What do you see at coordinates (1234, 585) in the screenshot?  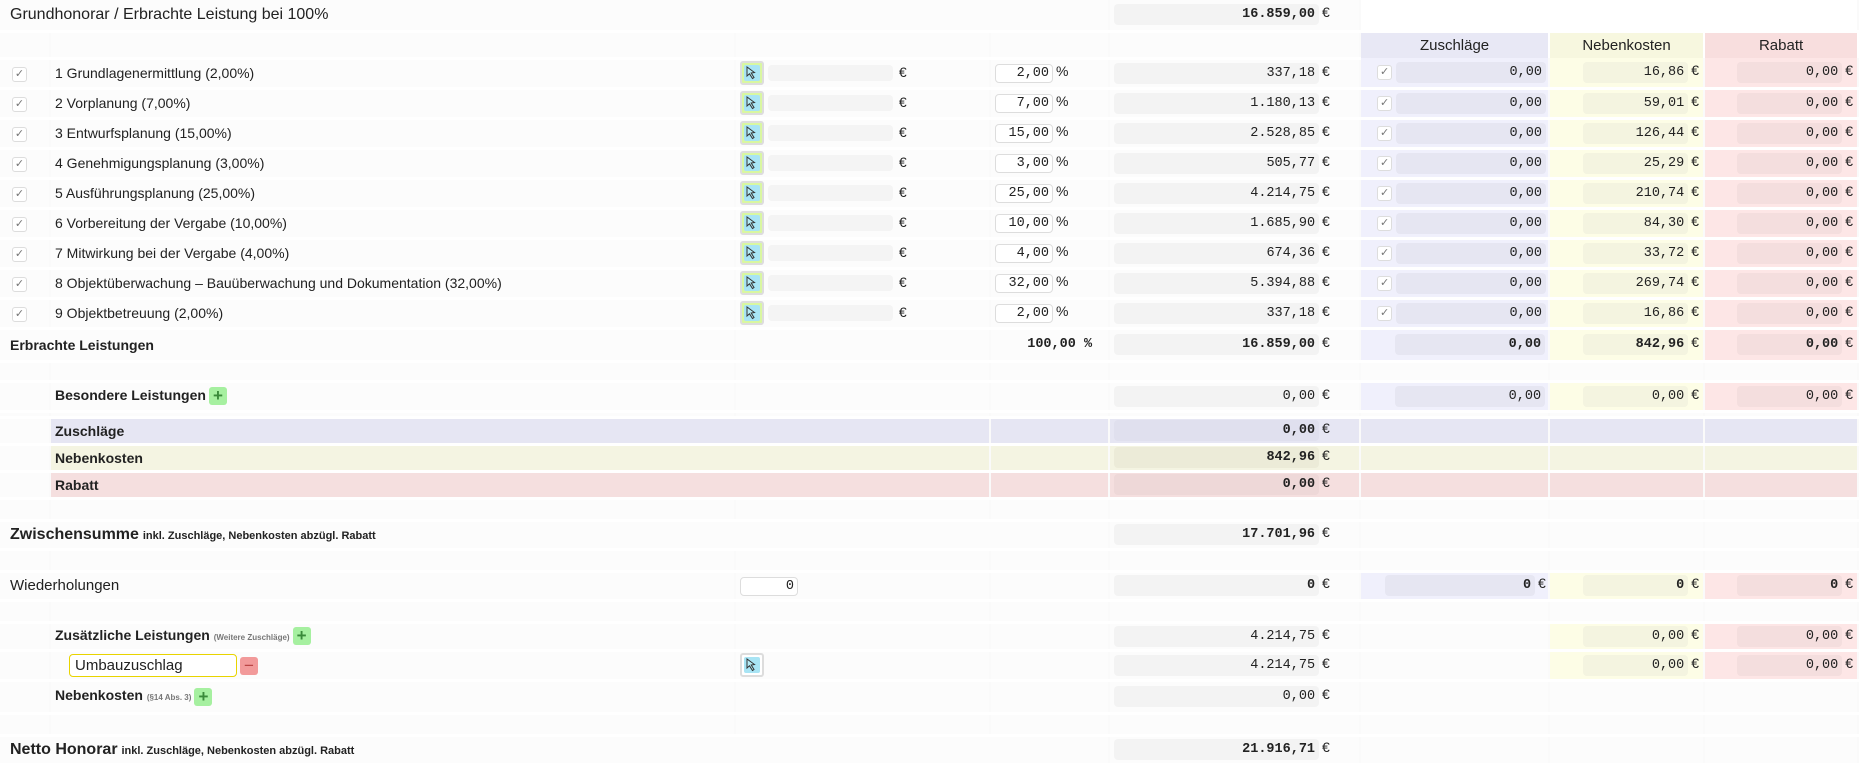 I see `table-cell: 0€` at bounding box center [1234, 585].